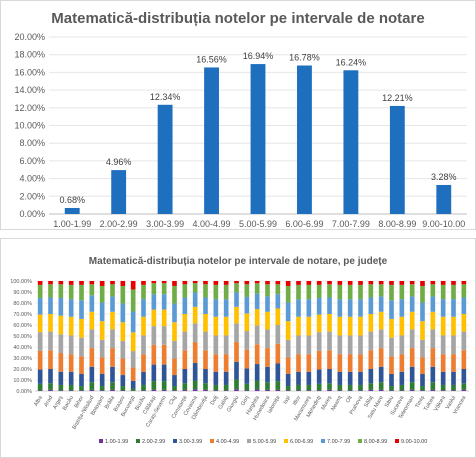 The image size is (476, 458). Describe the element at coordinates (29, 72) in the screenshot. I see `y-tick-label: 16.00%` at that location.